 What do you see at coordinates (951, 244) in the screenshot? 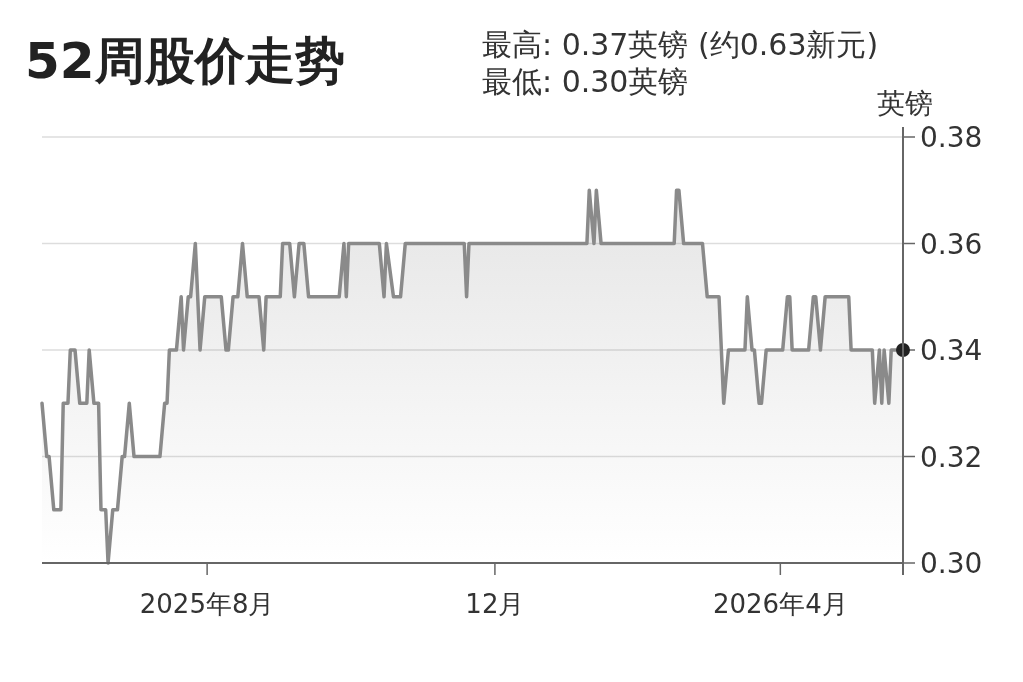
I see `y-tick-label: 0.36` at bounding box center [951, 244].